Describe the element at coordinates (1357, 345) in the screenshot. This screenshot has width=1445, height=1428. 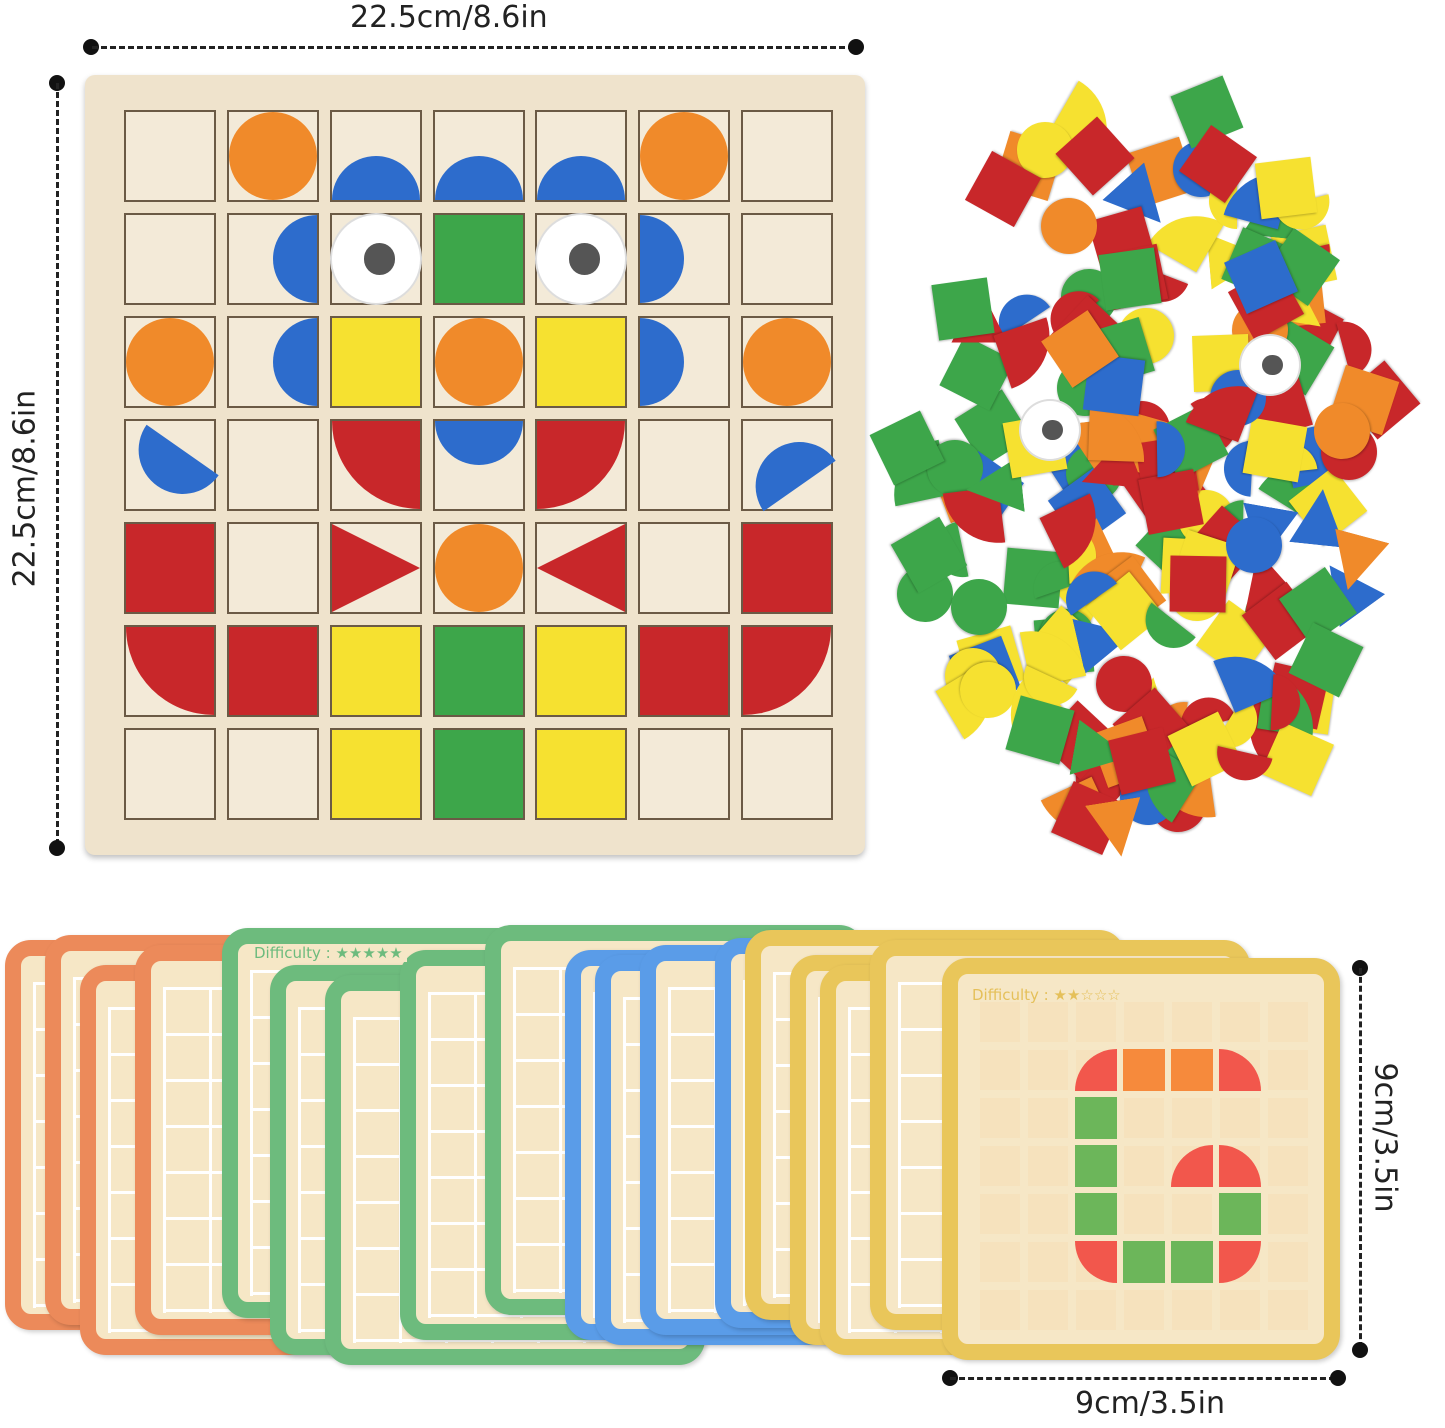
I see `half-up-piece` at that location.